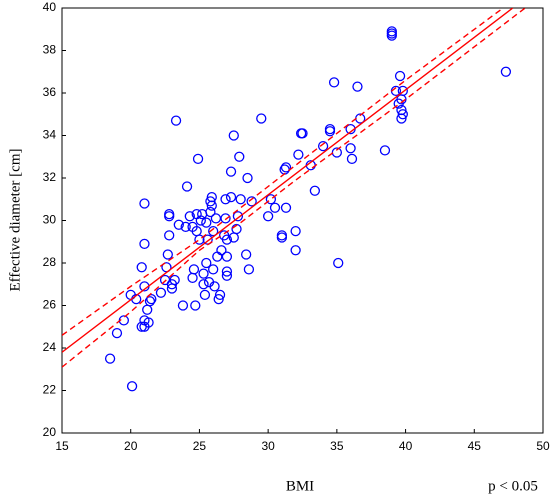 The image size is (550, 500). I want to click on y-tick-label: 22, so click(50, 390).